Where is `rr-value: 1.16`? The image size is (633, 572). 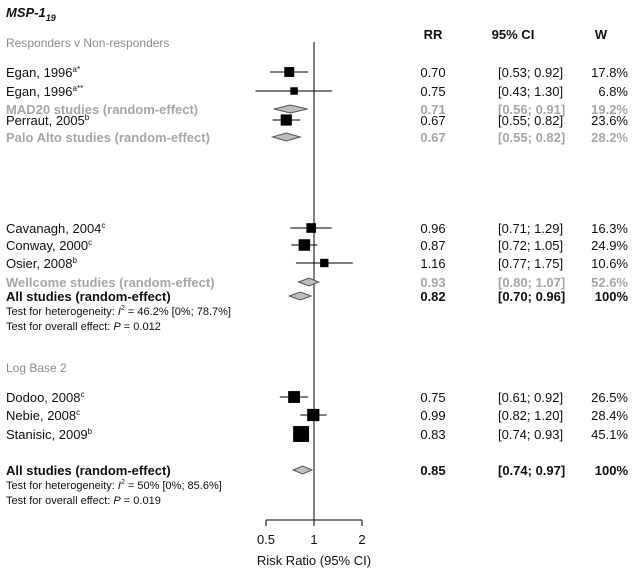 rr-value: 1.16 is located at coordinates (432, 263).